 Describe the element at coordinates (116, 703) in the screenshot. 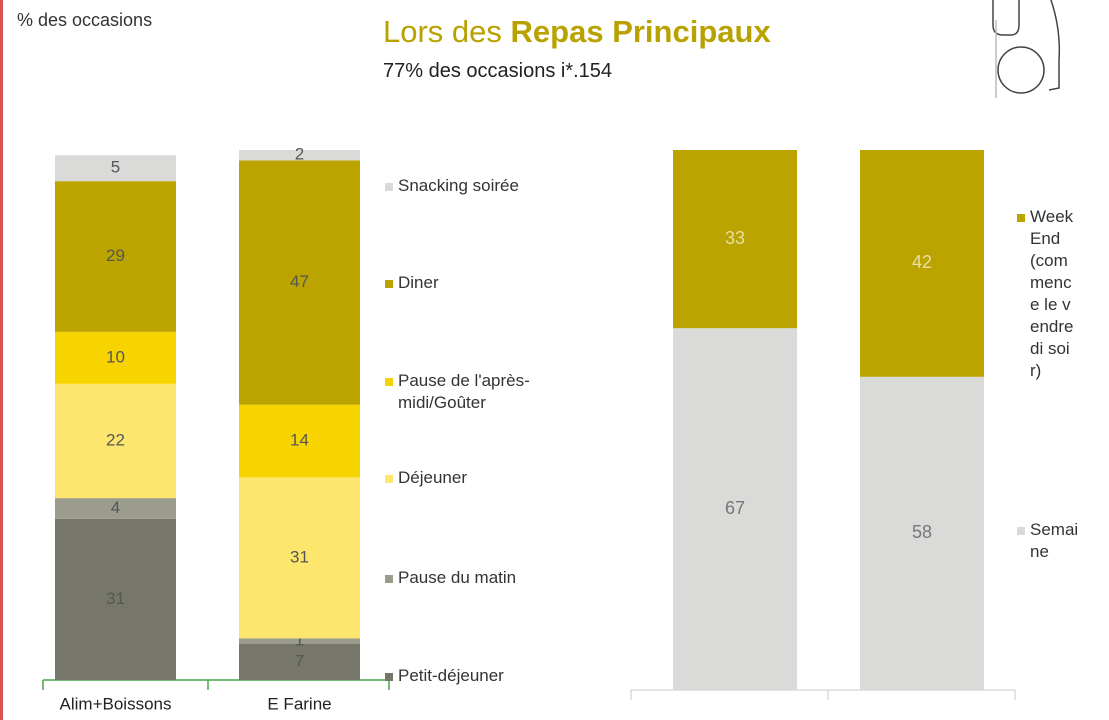

I see `x-tick-label: Alim+Boissons` at that location.